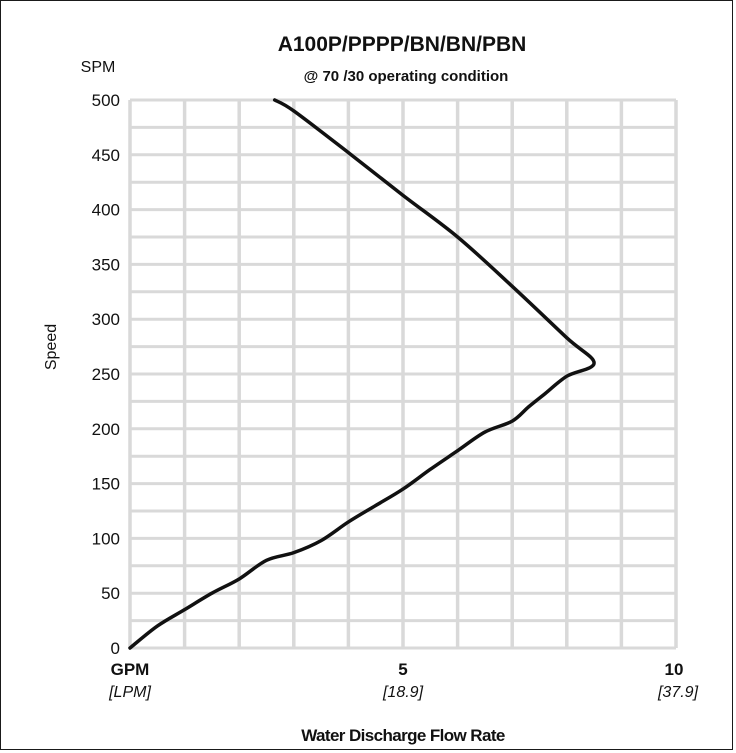 The width and height of the screenshot is (736, 753). I want to click on x-tick-label: 10, so click(674, 669).